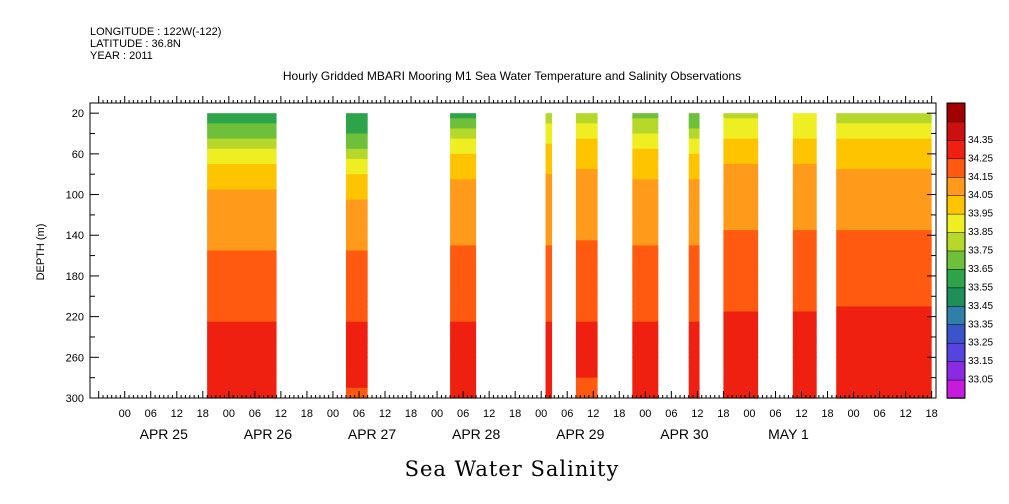  I want to click on colorbar-level-label: 33.95, so click(980, 214).